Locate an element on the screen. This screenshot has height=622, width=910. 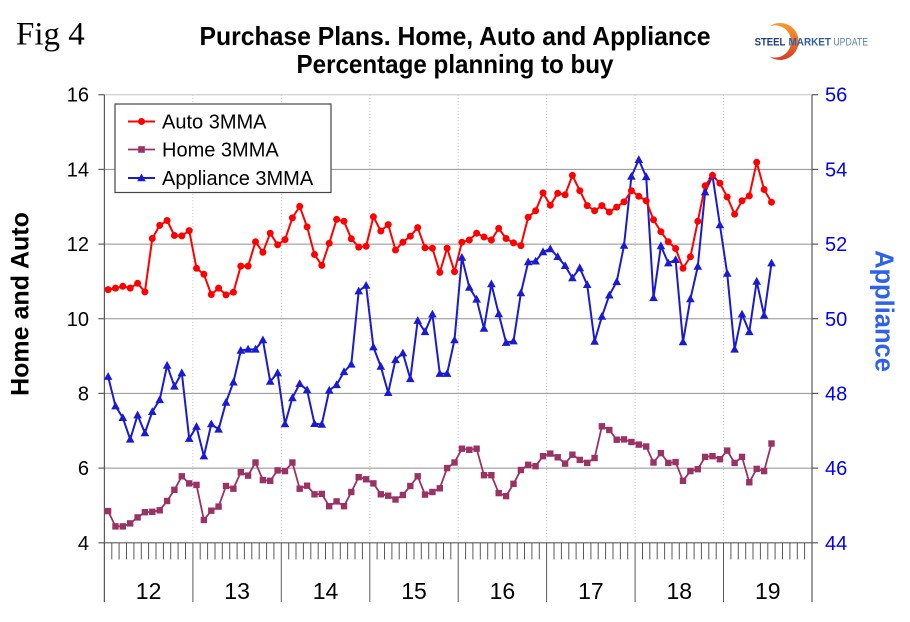
svg-text: 46 is located at coordinates (836, 469).